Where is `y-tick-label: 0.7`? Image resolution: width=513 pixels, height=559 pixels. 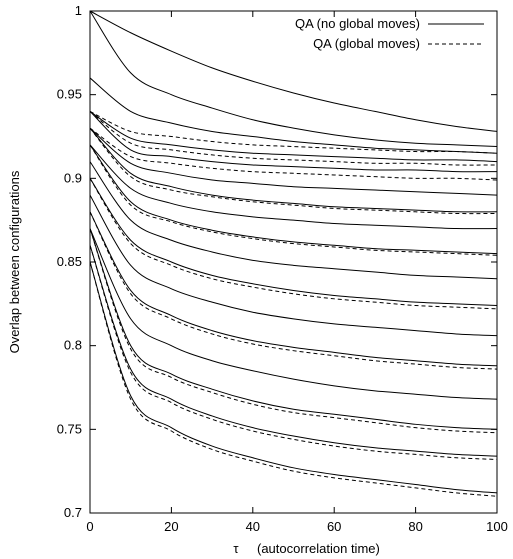
y-tick-label: 0.7 is located at coordinates (73, 512).